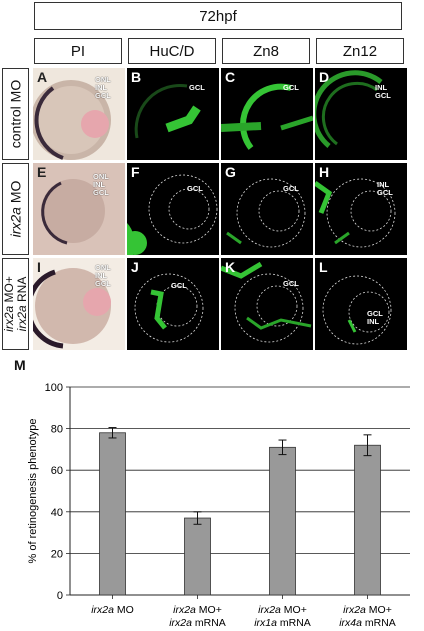 The width and height of the screenshot is (424, 631). Describe the element at coordinates (136, 77) in the screenshot. I see `panel-letter: B` at that location.